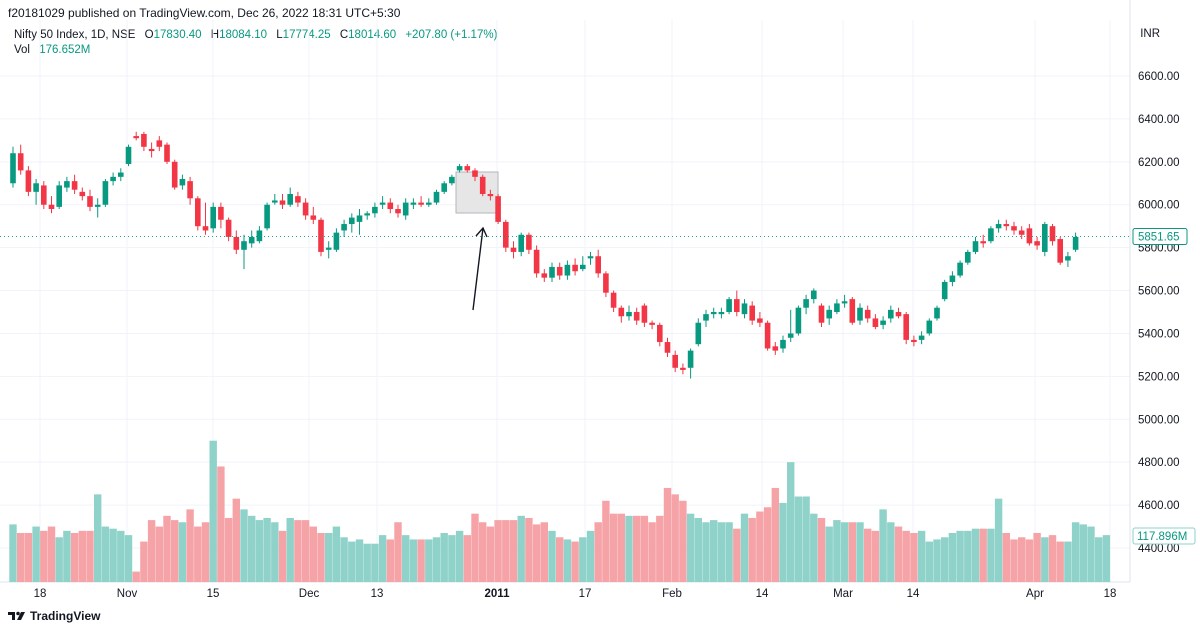 This screenshot has width=1200, height=631. I want to click on price-tick-label: 5000.00, so click(1159, 420).